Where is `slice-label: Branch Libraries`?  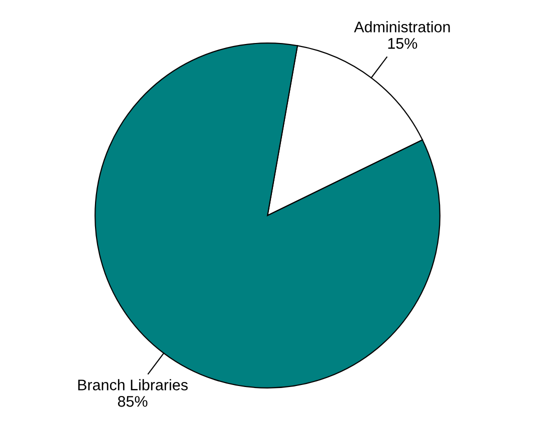
slice-label: Branch Libraries is located at coordinates (133, 384).